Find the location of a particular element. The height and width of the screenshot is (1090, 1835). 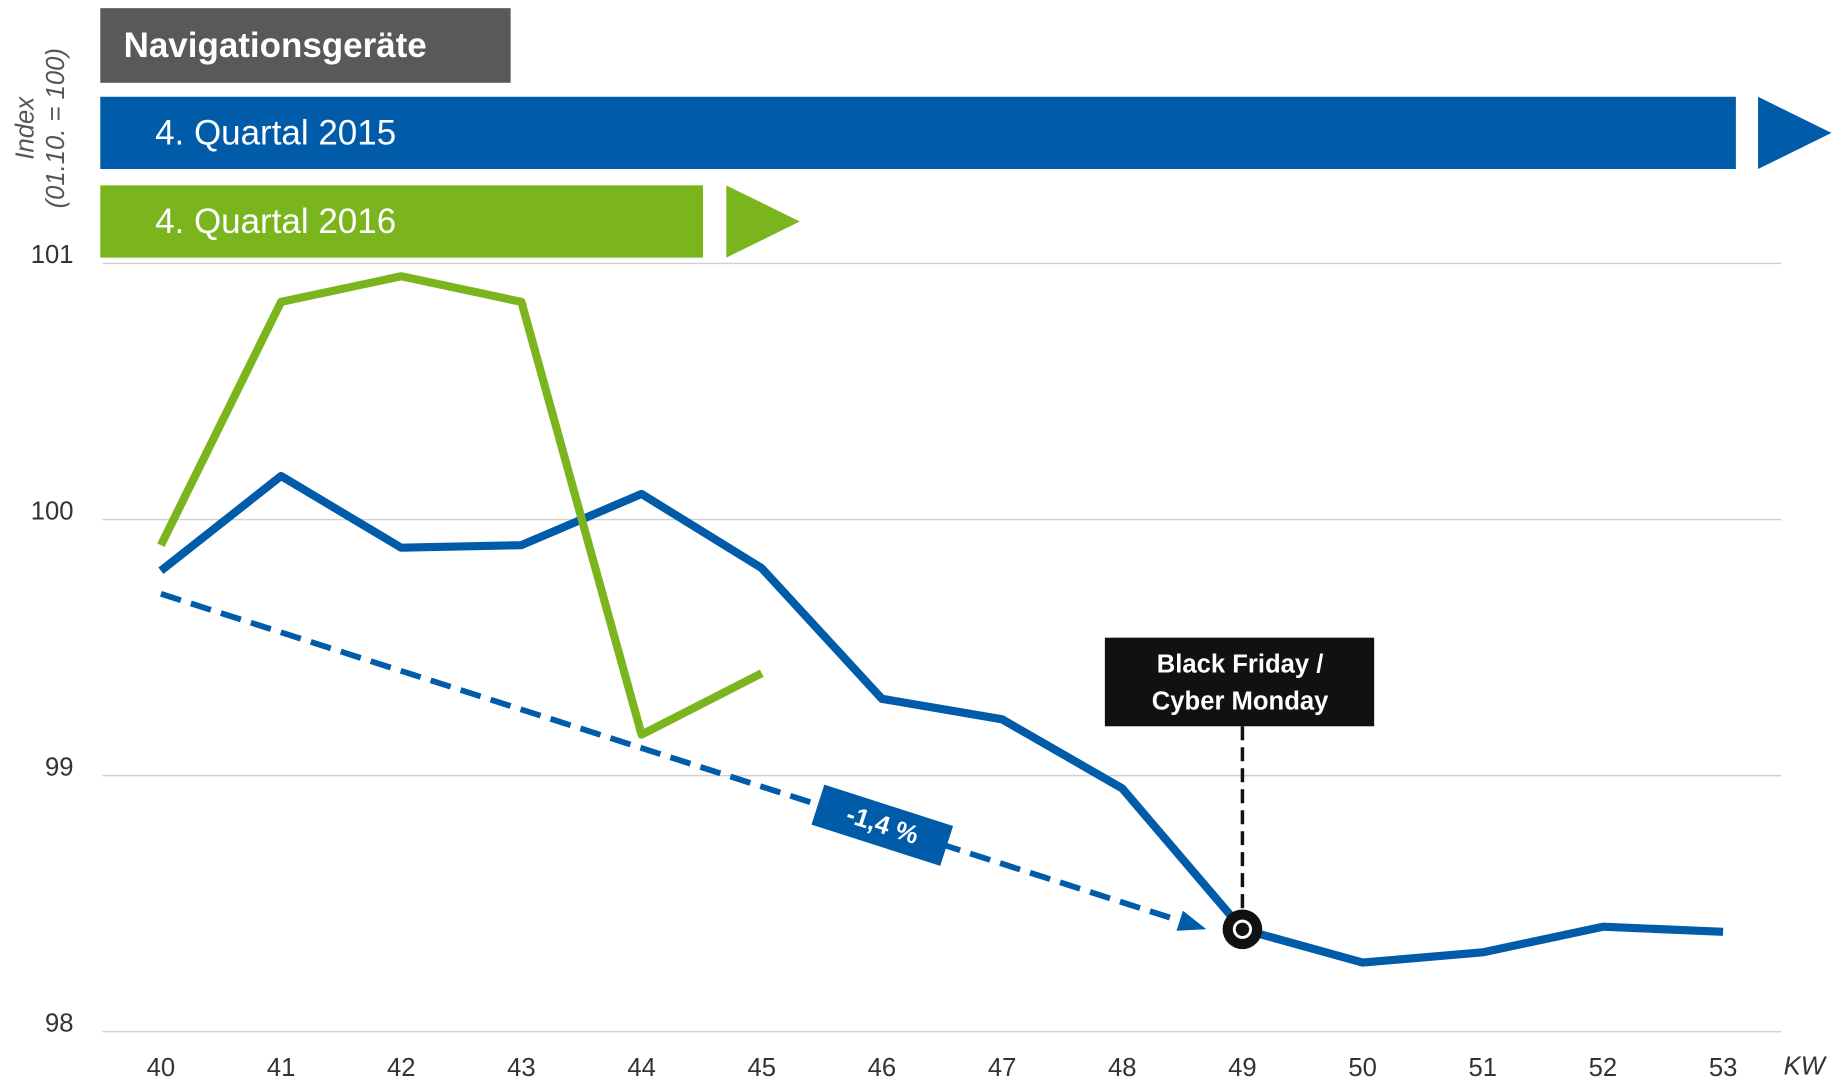

x-tick-label: 42 is located at coordinates (401, 1068).